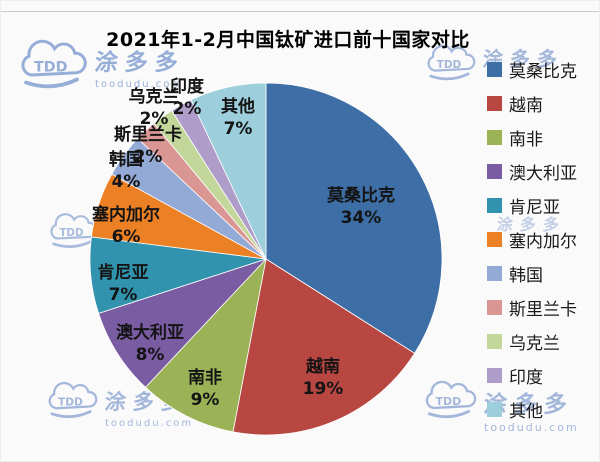 The width and height of the screenshot is (600, 462). Describe the element at coordinates (526, 275) in the screenshot. I see `legend-label: 韩国` at that location.